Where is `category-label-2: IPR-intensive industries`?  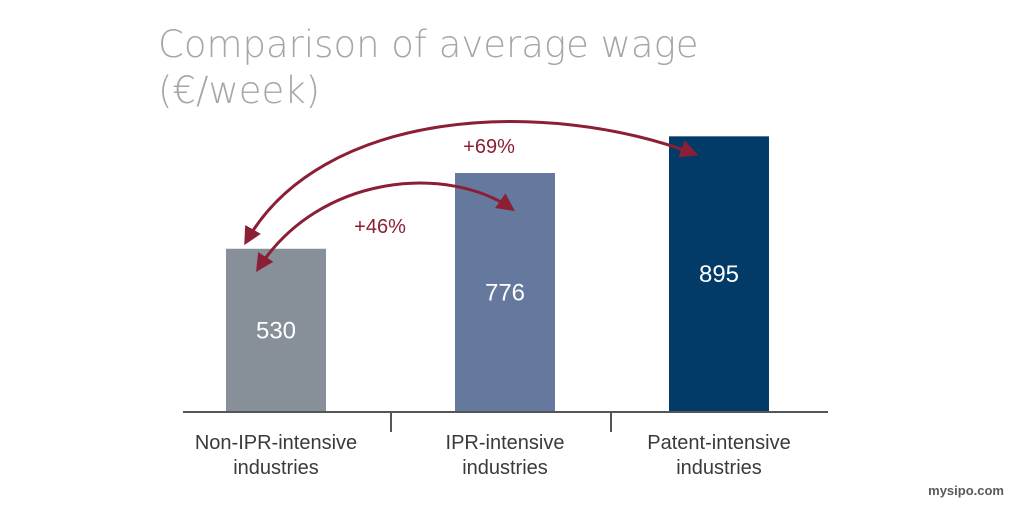 category-label-2: IPR-intensive industries is located at coordinates (505, 455).